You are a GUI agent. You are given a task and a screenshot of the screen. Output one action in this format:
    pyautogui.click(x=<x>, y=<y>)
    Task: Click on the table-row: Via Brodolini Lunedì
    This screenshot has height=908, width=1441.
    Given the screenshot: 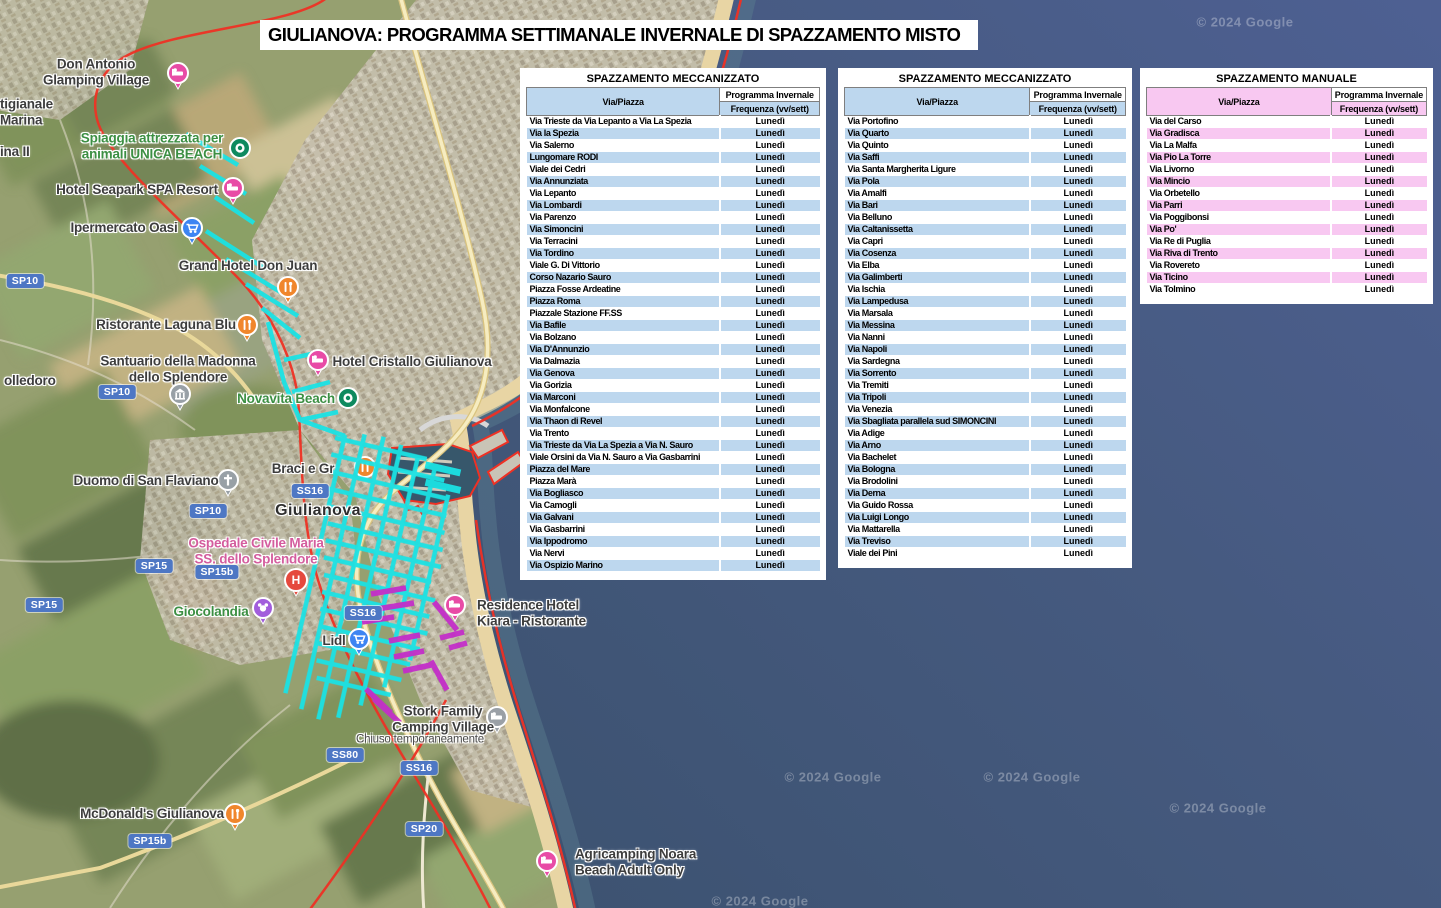 What is the action you would take?
    pyautogui.click(x=985, y=481)
    